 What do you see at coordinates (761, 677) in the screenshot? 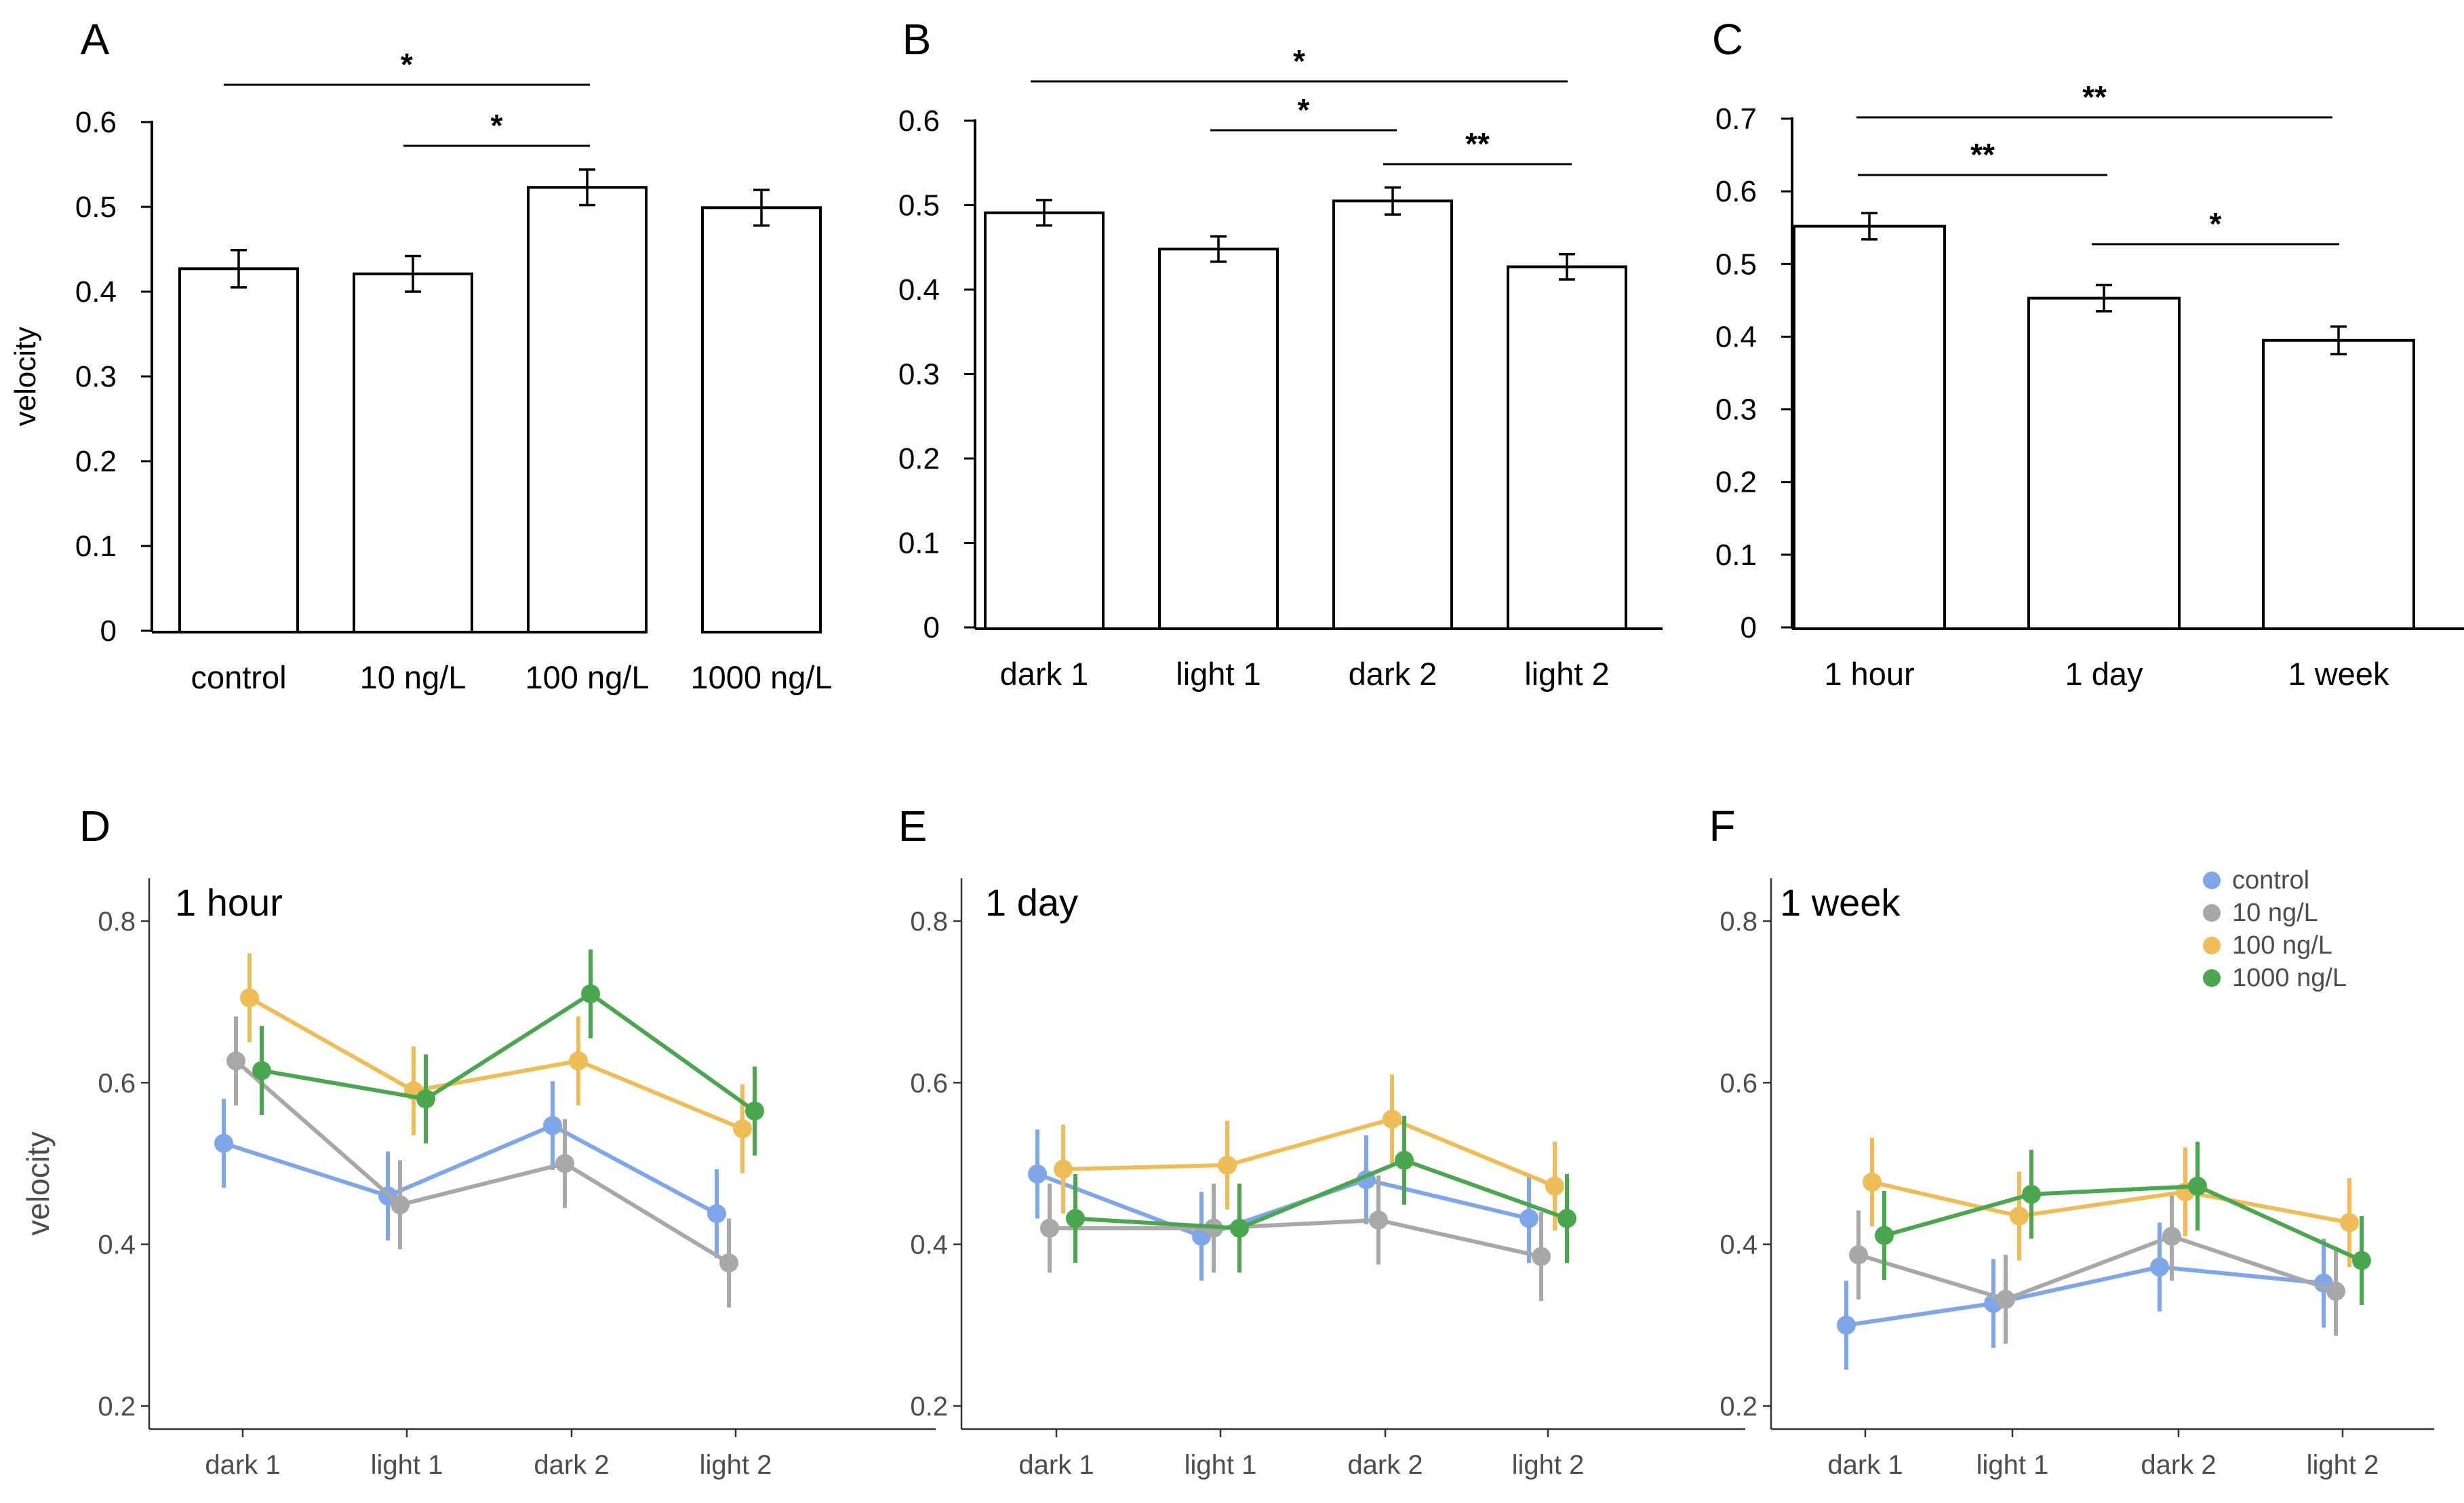
I see `x-tick-label: 1000 ng/L` at bounding box center [761, 677].